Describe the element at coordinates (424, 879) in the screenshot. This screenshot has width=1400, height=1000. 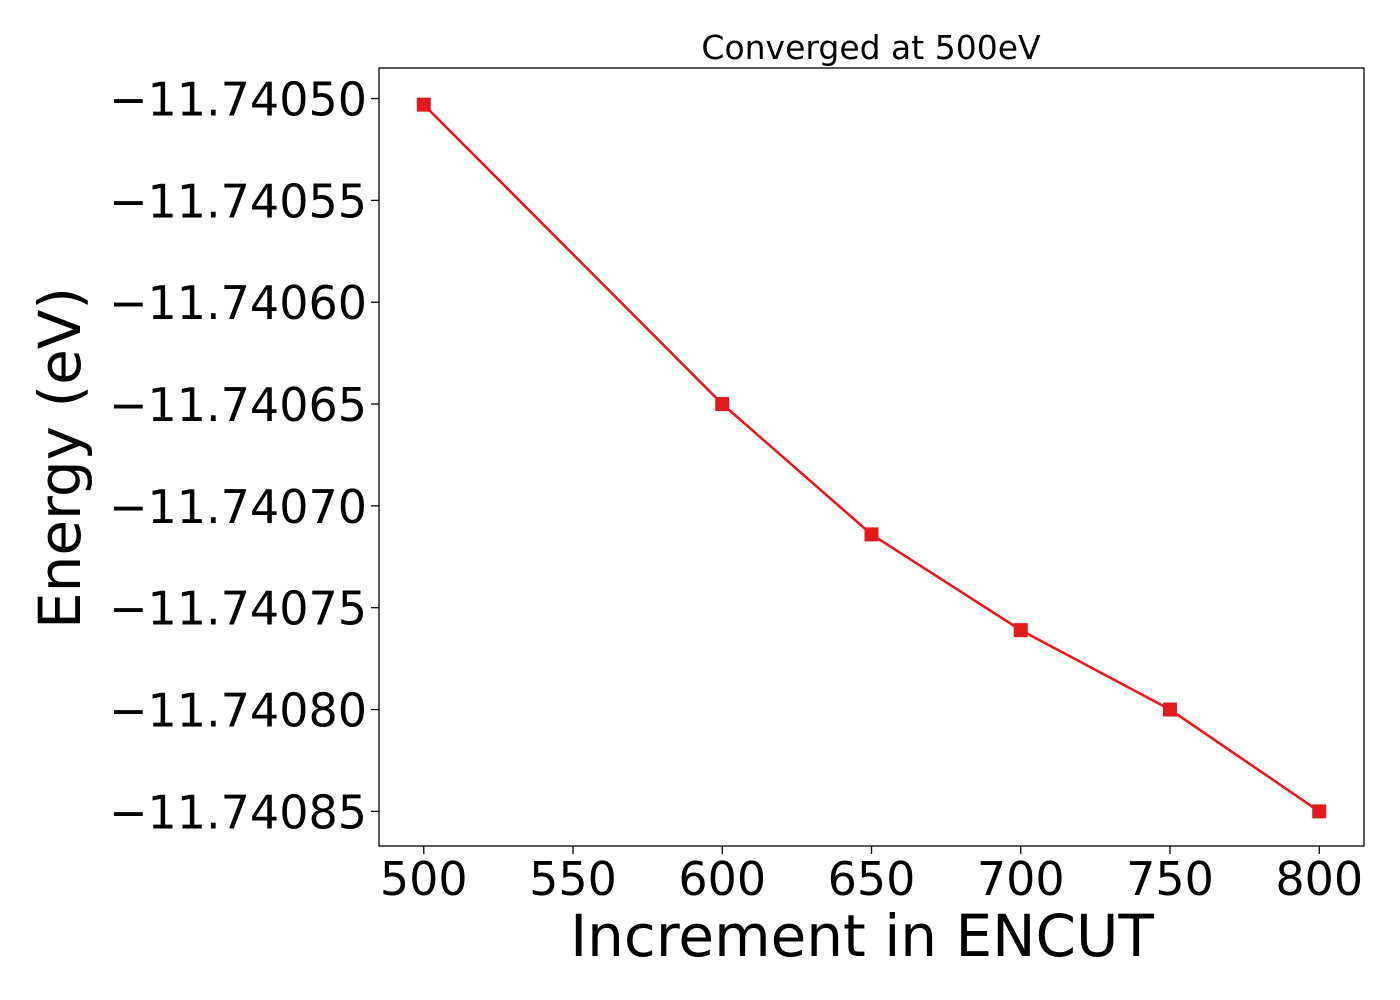
I see `x-tick-label: 500` at that location.